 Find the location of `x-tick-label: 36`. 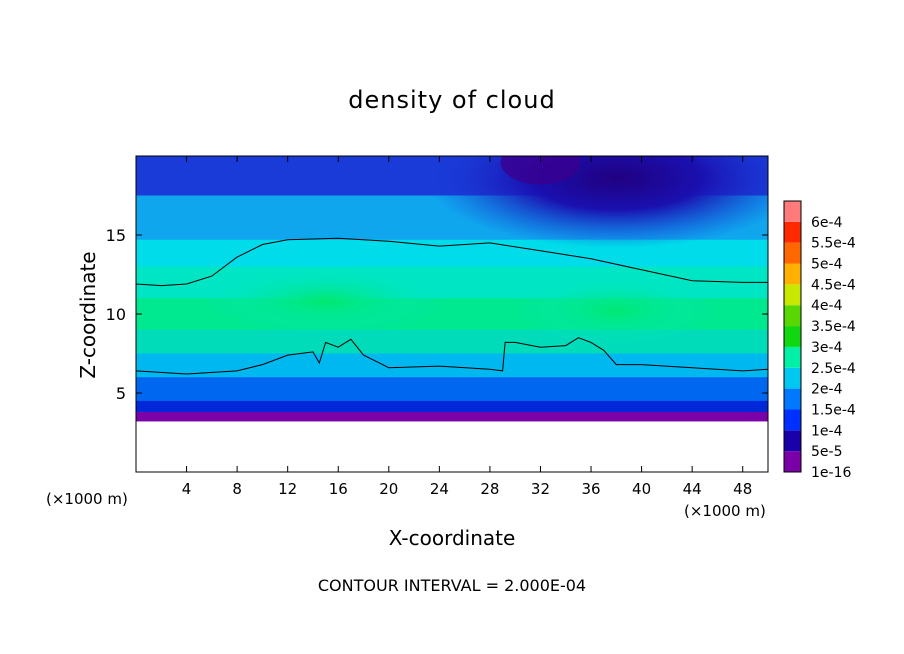

x-tick-label: 36 is located at coordinates (590, 489).